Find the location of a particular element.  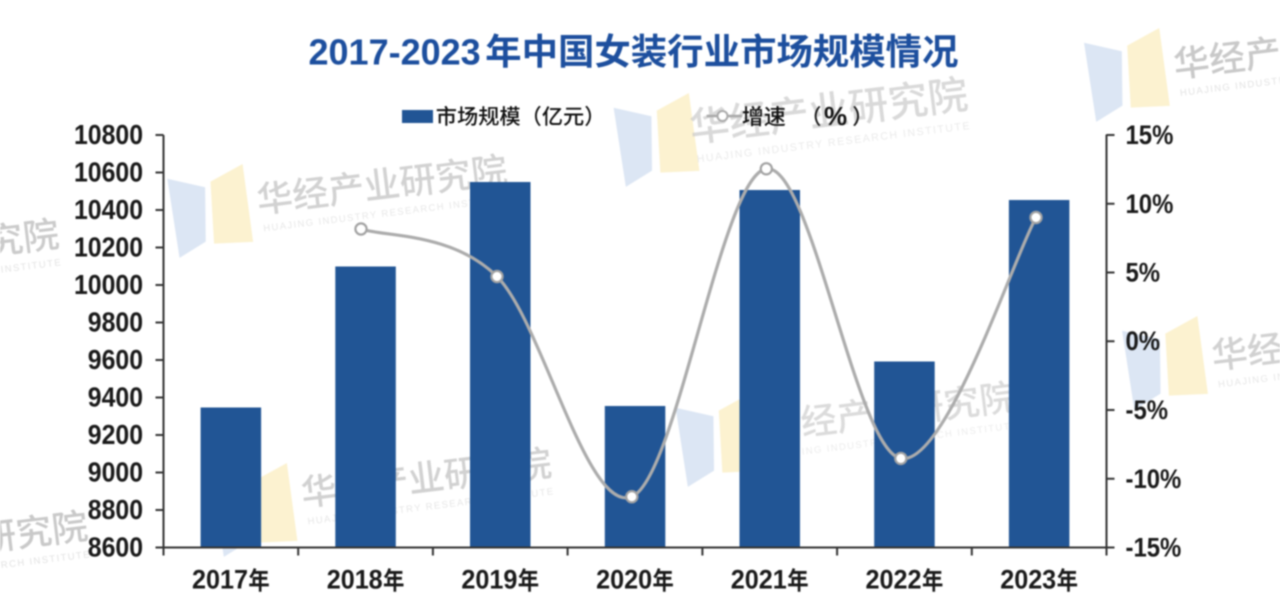

svg-text: 8800 is located at coordinates (115, 509).